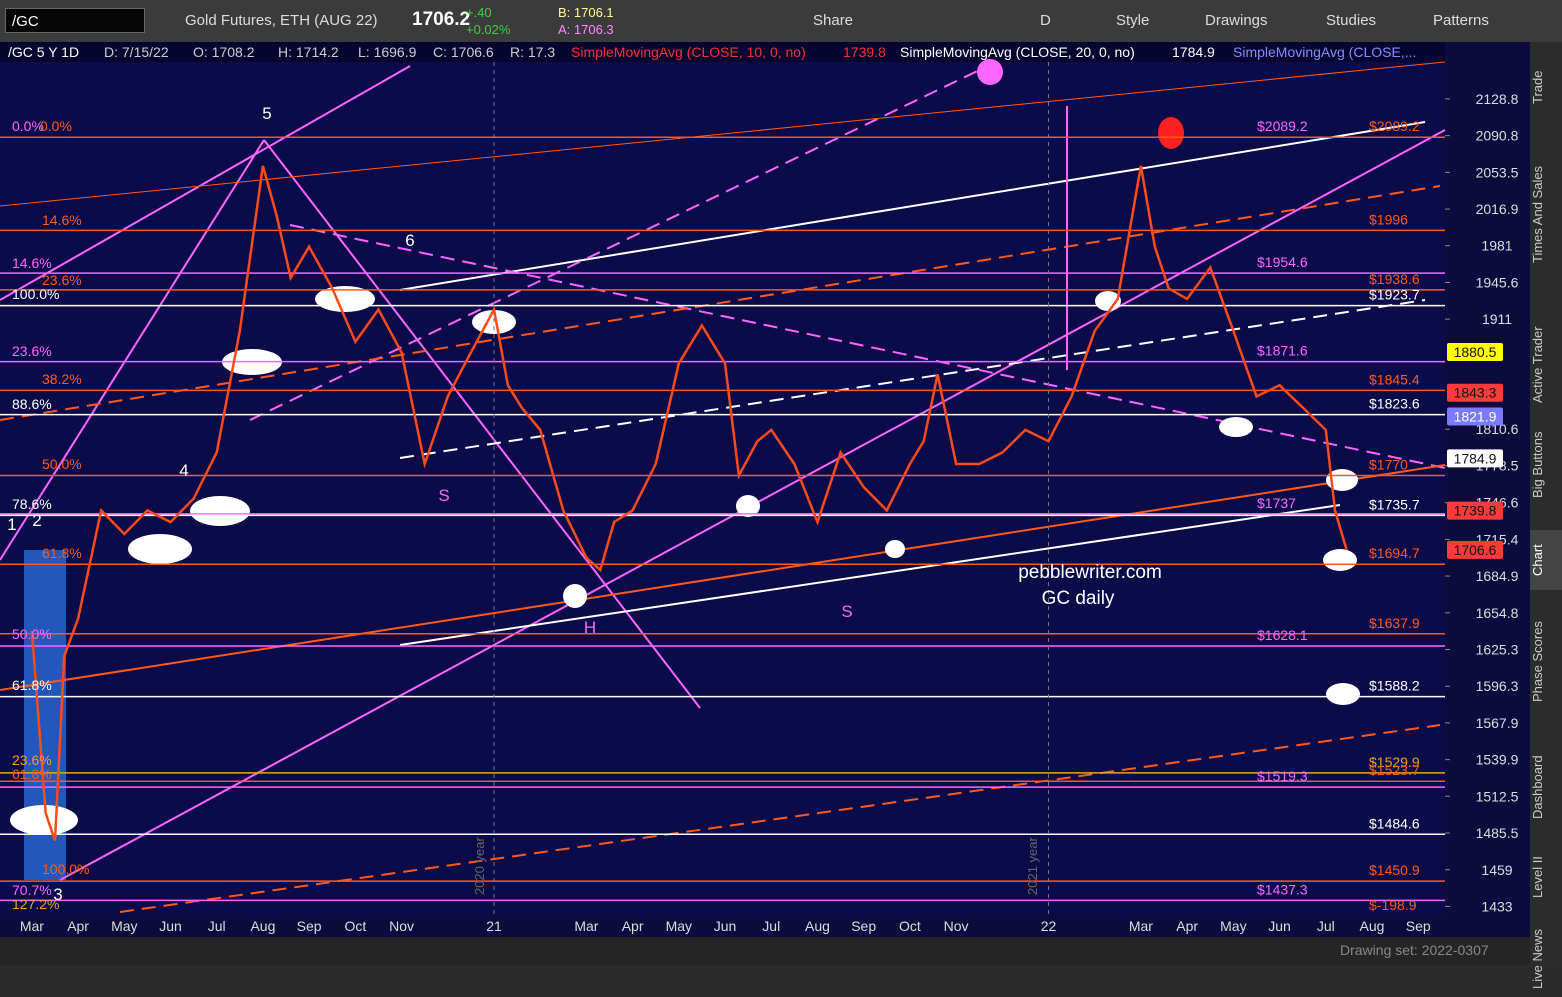 This screenshot has width=1562, height=997. Describe the element at coordinates (1078, 598) in the screenshot. I see `watermark: GC daily` at that location.